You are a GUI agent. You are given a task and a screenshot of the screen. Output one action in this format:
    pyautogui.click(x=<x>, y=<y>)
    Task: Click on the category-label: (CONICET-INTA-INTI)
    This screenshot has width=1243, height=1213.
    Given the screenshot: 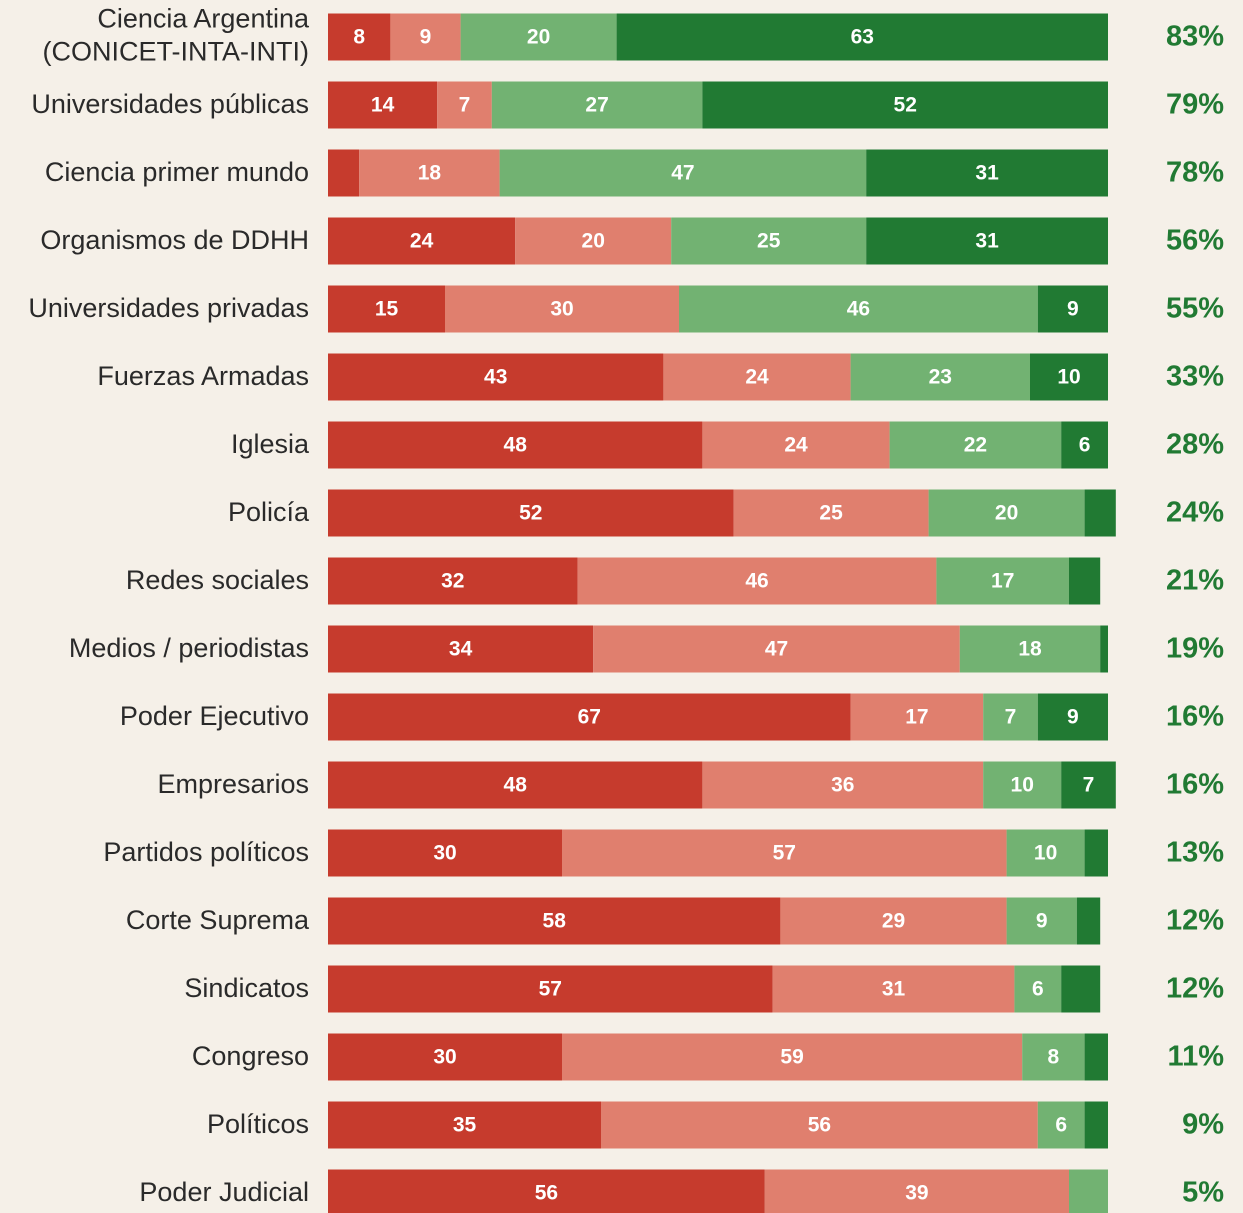 What is the action you would take?
    pyautogui.click(x=176, y=52)
    